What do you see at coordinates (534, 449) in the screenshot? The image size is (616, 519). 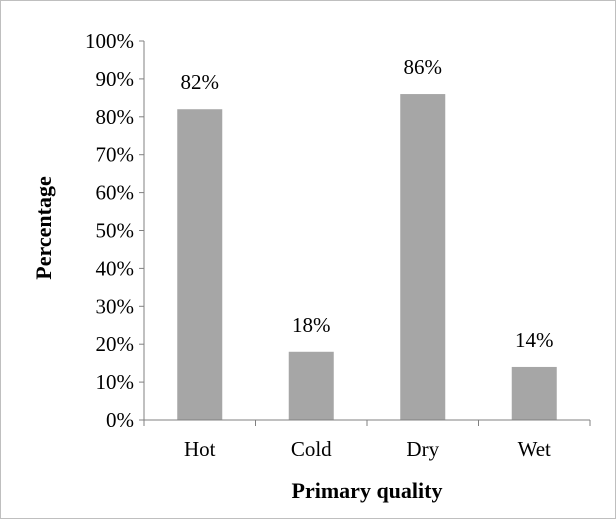 I see `x-tick-label: Wet` at bounding box center [534, 449].